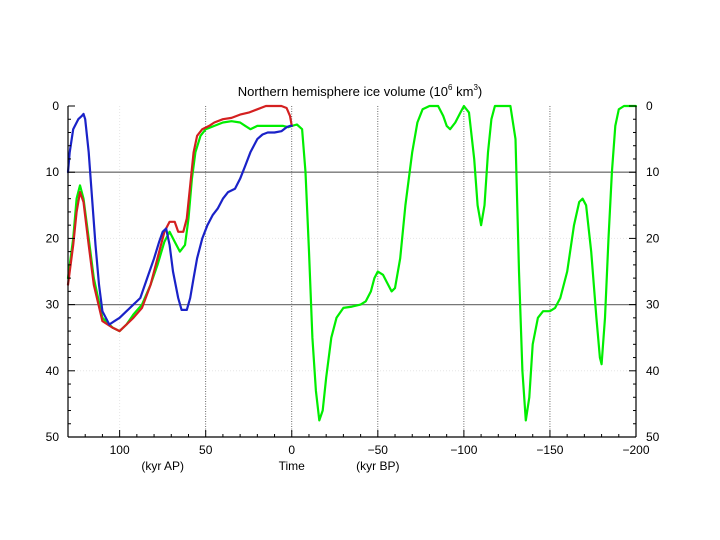 Image resolution: width=720 pixels, height=540 pixels. What do you see at coordinates (635, 450) in the screenshot?
I see `x-tick-label-neg200: −200` at bounding box center [635, 450].